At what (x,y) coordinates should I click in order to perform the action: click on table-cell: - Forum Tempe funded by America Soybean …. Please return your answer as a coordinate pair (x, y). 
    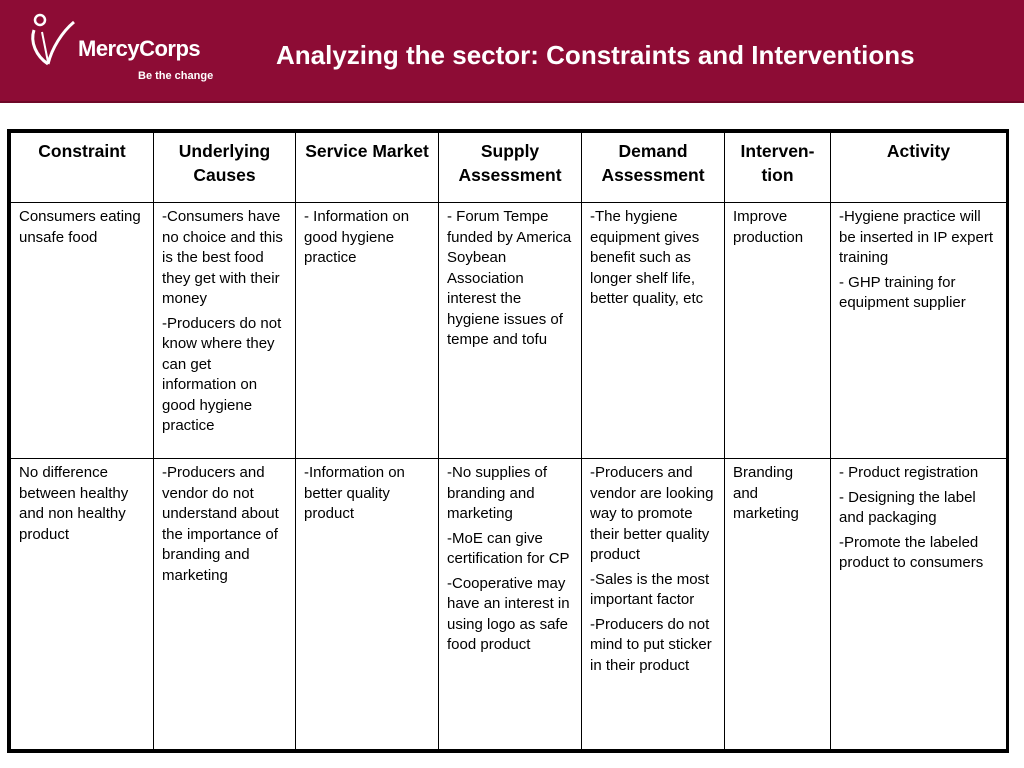
    Looking at the image, I should click on (510, 330).